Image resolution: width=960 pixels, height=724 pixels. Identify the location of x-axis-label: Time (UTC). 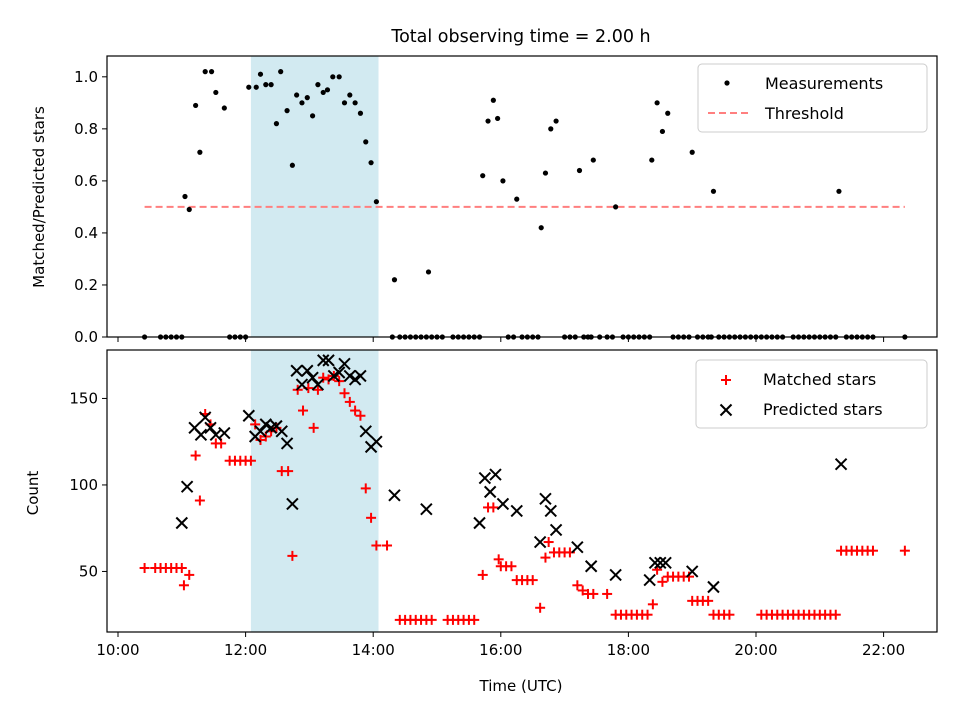
(521, 686).